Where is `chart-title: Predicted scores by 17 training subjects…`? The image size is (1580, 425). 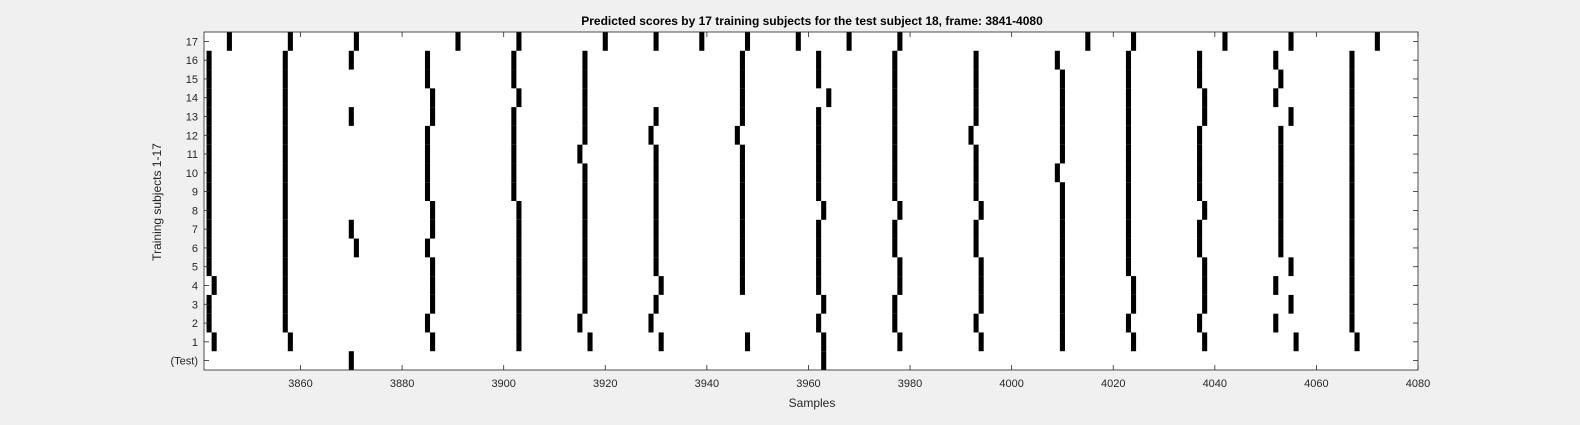 chart-title: Predicted scores by 17 training subjects… is located at coordinates (812, 21).